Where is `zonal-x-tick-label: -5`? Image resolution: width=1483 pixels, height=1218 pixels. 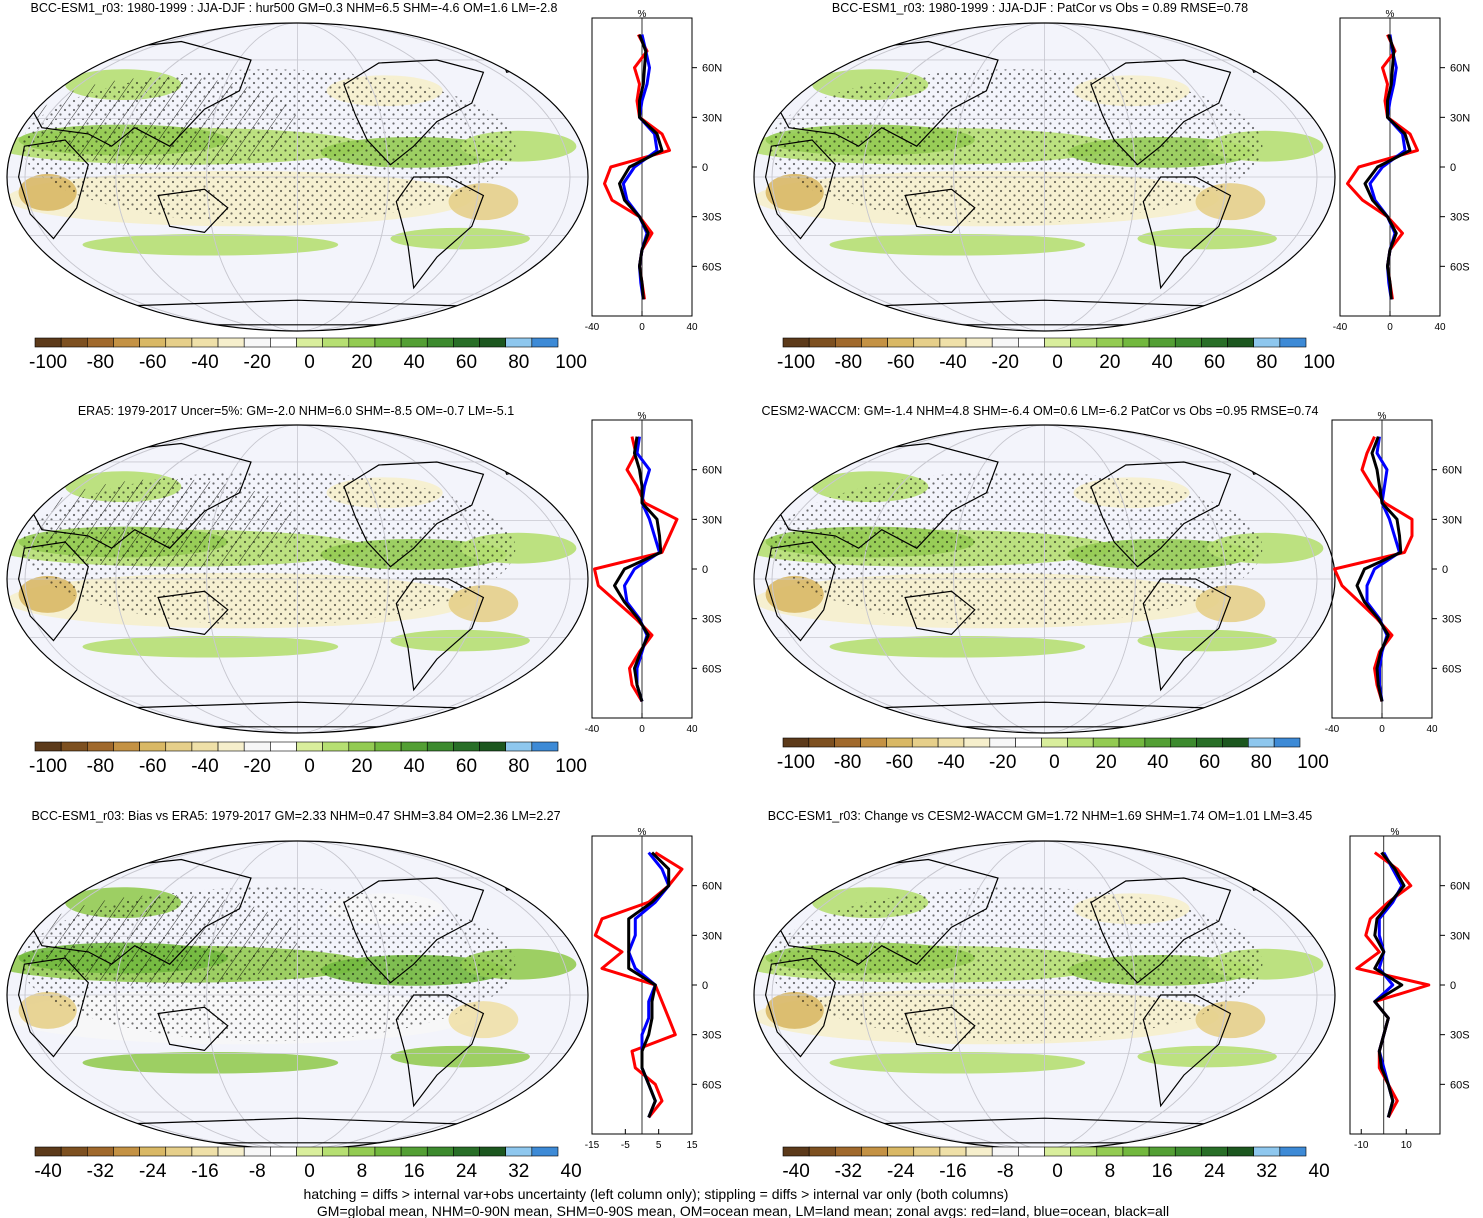 zonal-x-tick-label: -5 is located at coordinates (625, 1145).